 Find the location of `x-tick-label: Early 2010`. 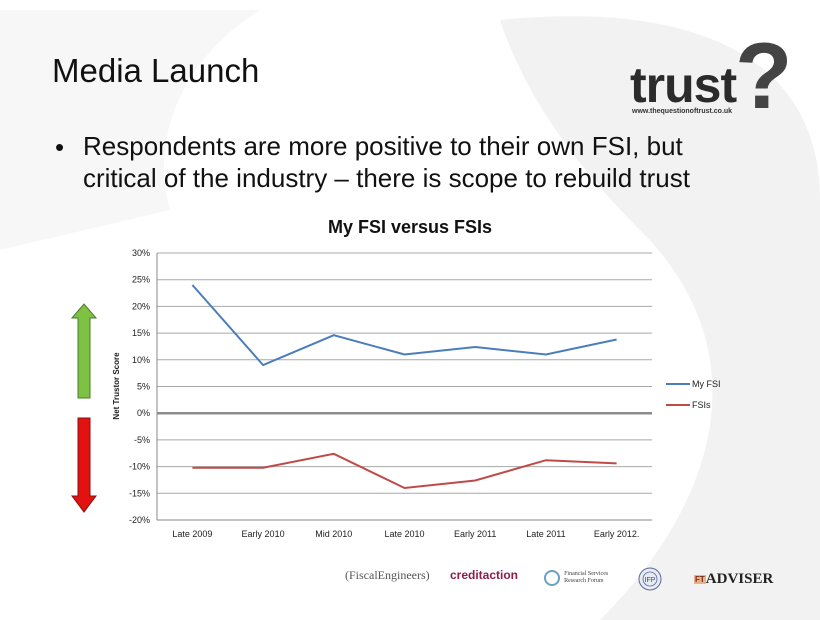

x-tick-label: Early 2010 is located at coordinates (263, 534).